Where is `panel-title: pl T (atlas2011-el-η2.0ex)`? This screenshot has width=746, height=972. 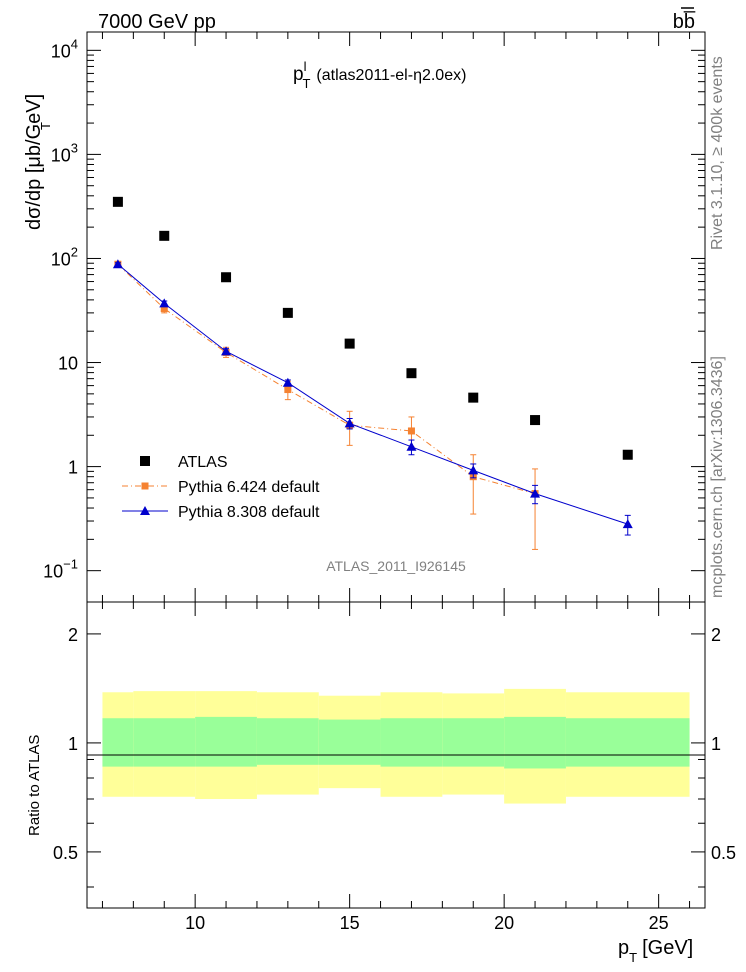
panel-title: pl T (atlas2011-el-η2.0ex) is located at coordinates (379, 75).